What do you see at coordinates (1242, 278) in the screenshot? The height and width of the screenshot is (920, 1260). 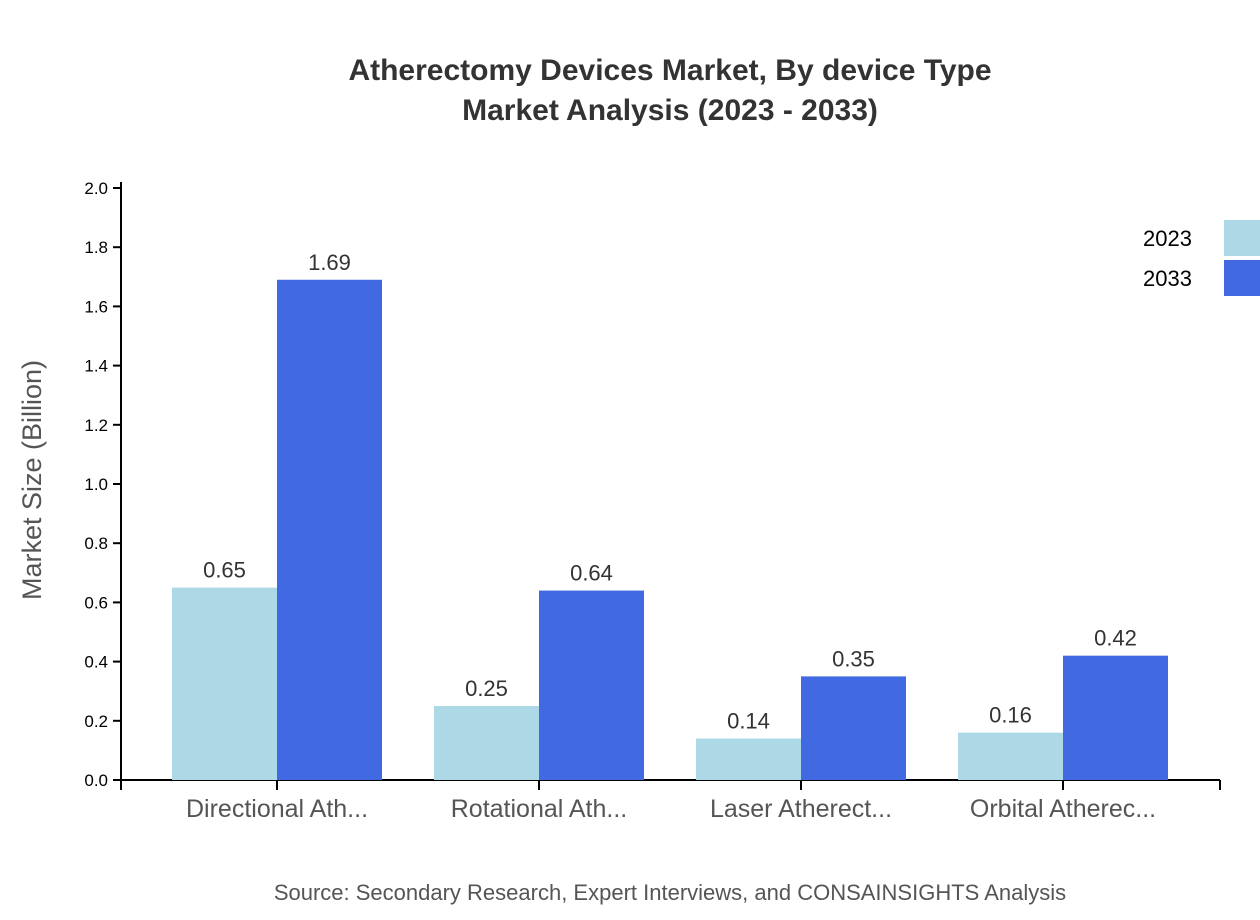 I see `legend-swatch-2033` at bounding box center [1242, 278].